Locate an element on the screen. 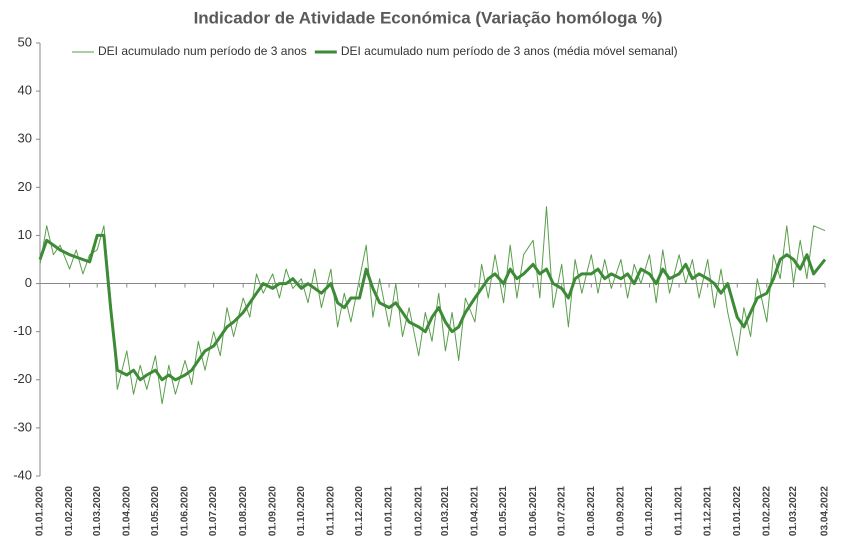  x-tick-label: 01.08.2020 is located at coordinates (243, 511).